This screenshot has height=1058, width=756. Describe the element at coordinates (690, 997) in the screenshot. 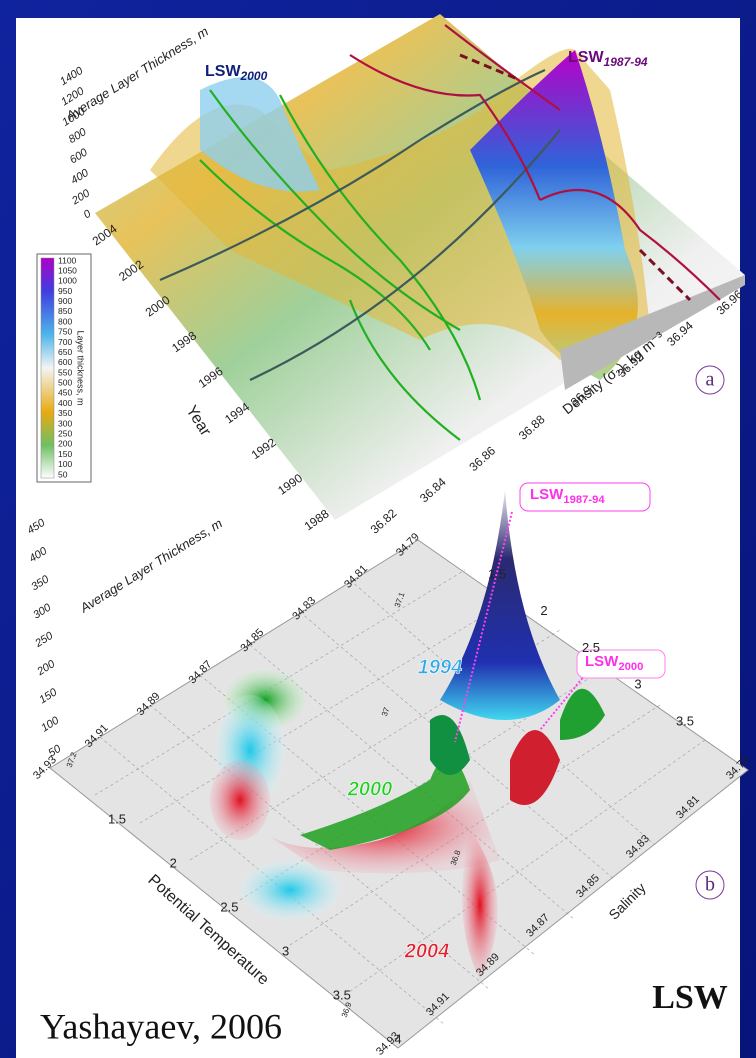

I see `footer-title: LSW` at that location.